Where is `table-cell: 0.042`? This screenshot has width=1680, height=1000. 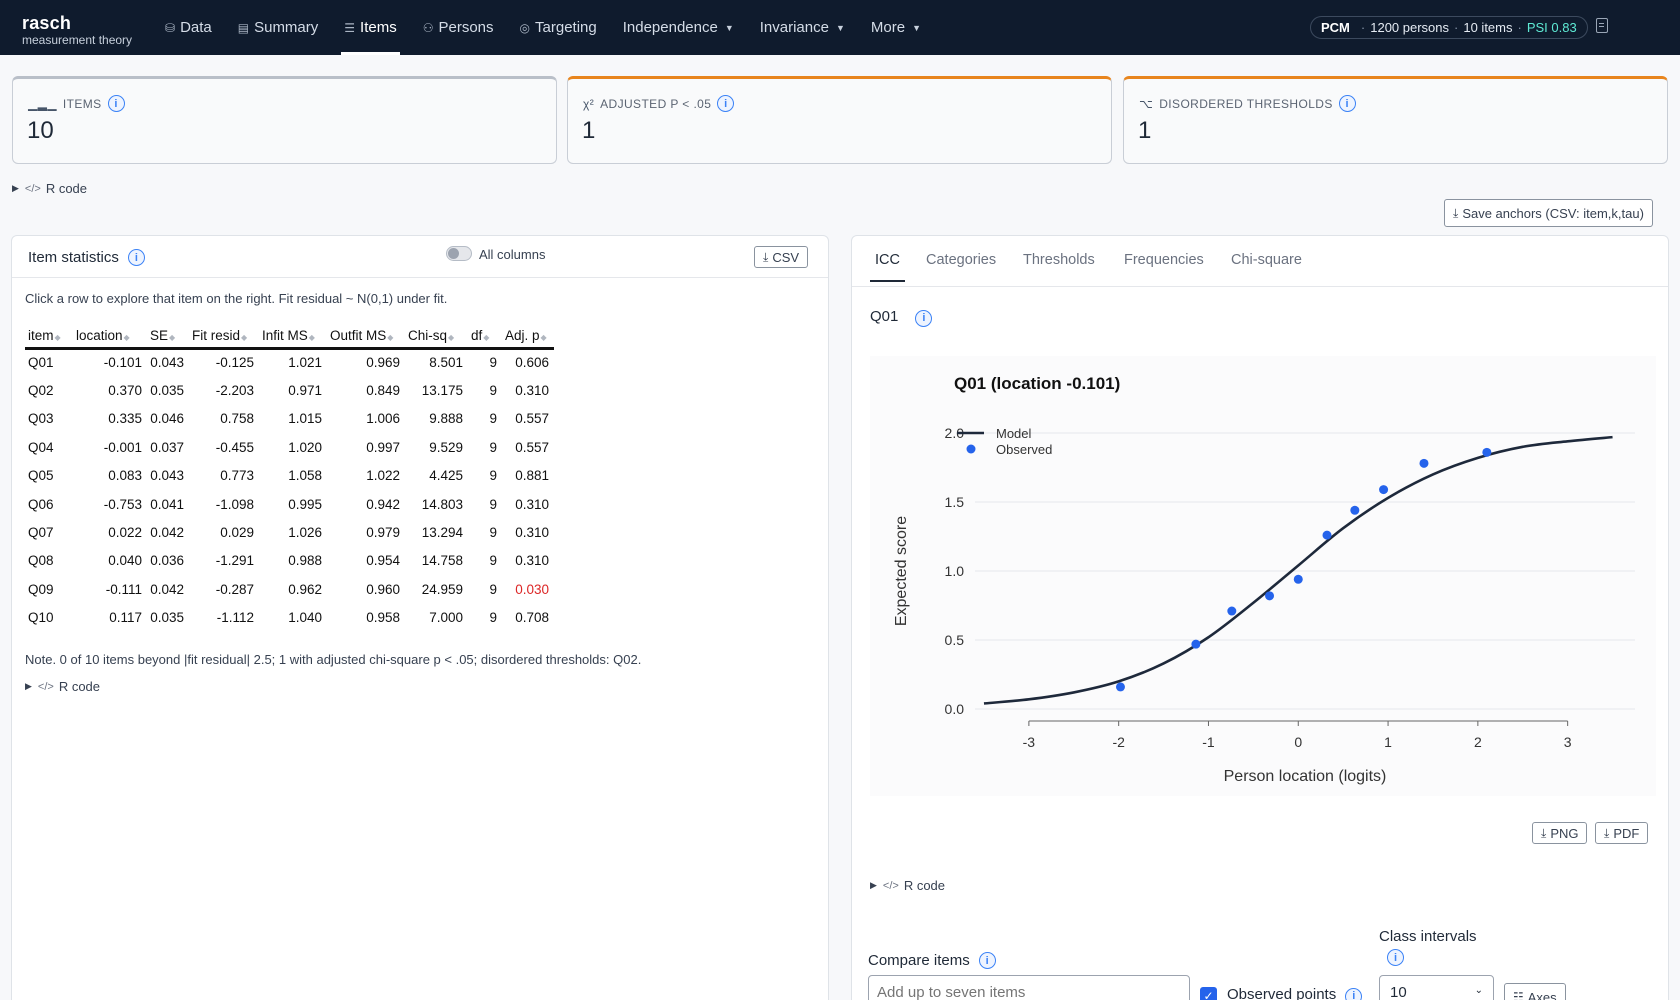 table-cell: 0.042 is located at coordinates (167, 533).